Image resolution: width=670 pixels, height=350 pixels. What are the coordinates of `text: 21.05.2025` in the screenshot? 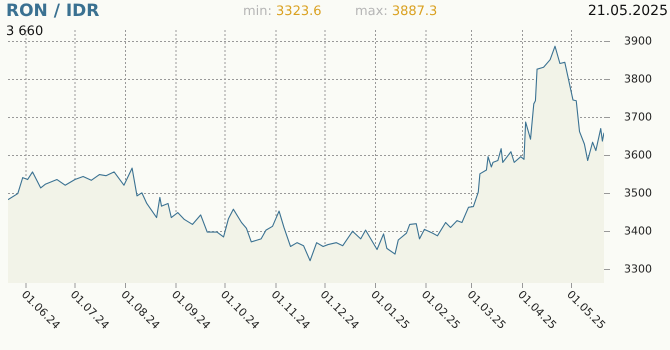 It's located at (628, 11).